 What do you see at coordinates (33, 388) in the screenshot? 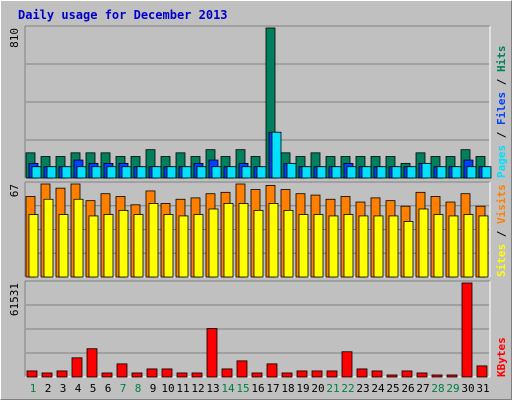
I see `x-tick-label: 1` at bounding box center [33, 388].